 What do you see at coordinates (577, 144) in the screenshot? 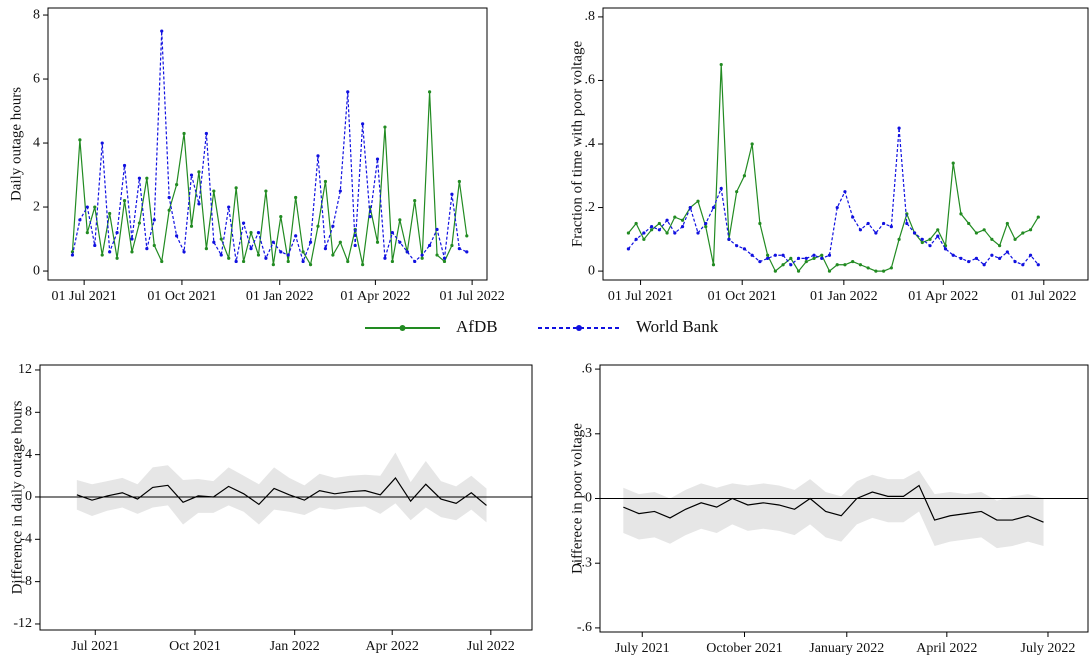
I see `y-axis-title: Fraction of time with poor voltage` at bounding box center [577, 144].